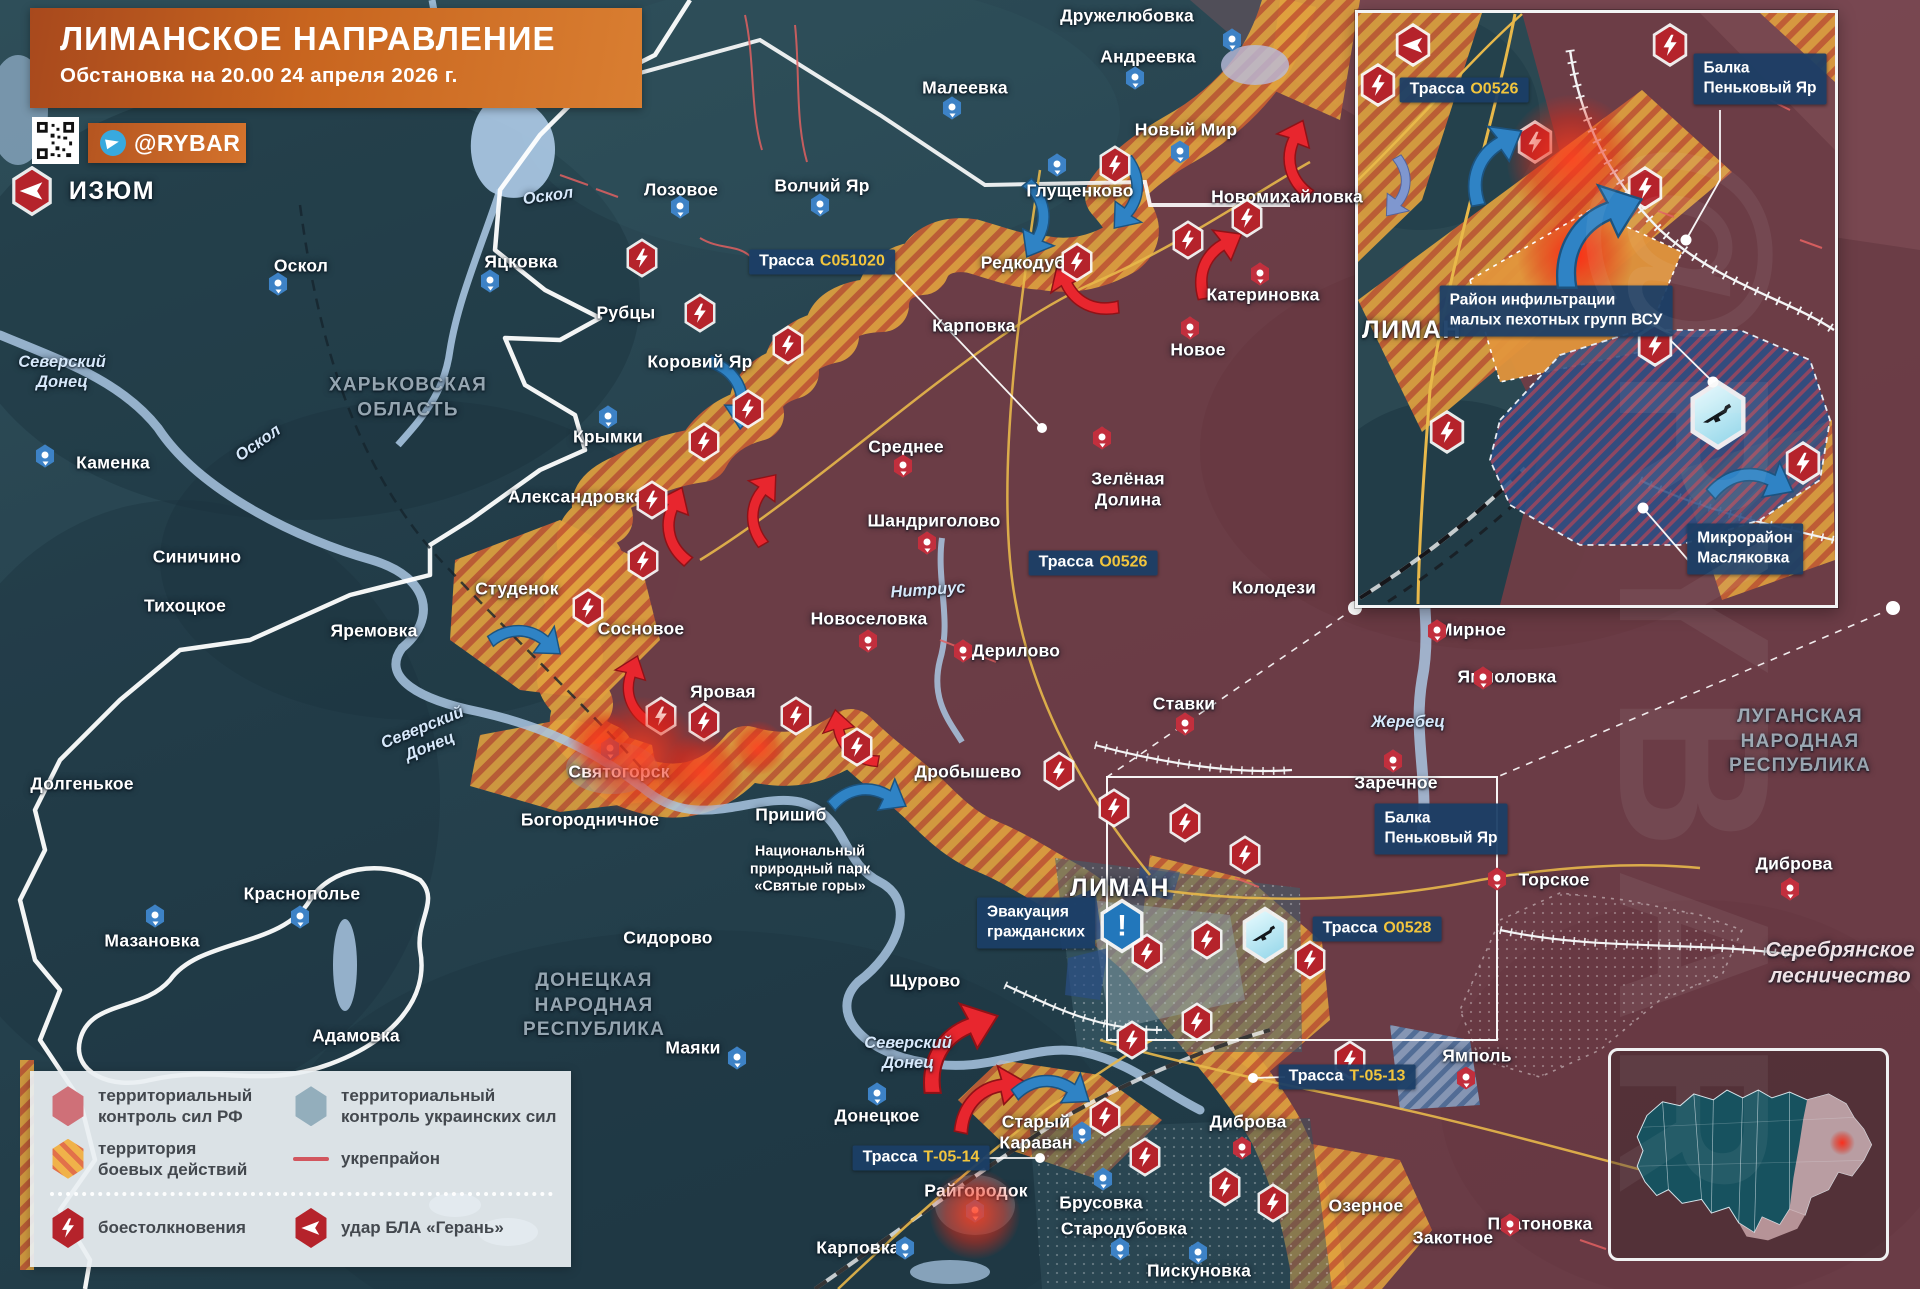 Image resolution: width=1920 pixels, height=1289 pixels. I want to click on legend-item-label: укрепрайон, so click(391, 1159).